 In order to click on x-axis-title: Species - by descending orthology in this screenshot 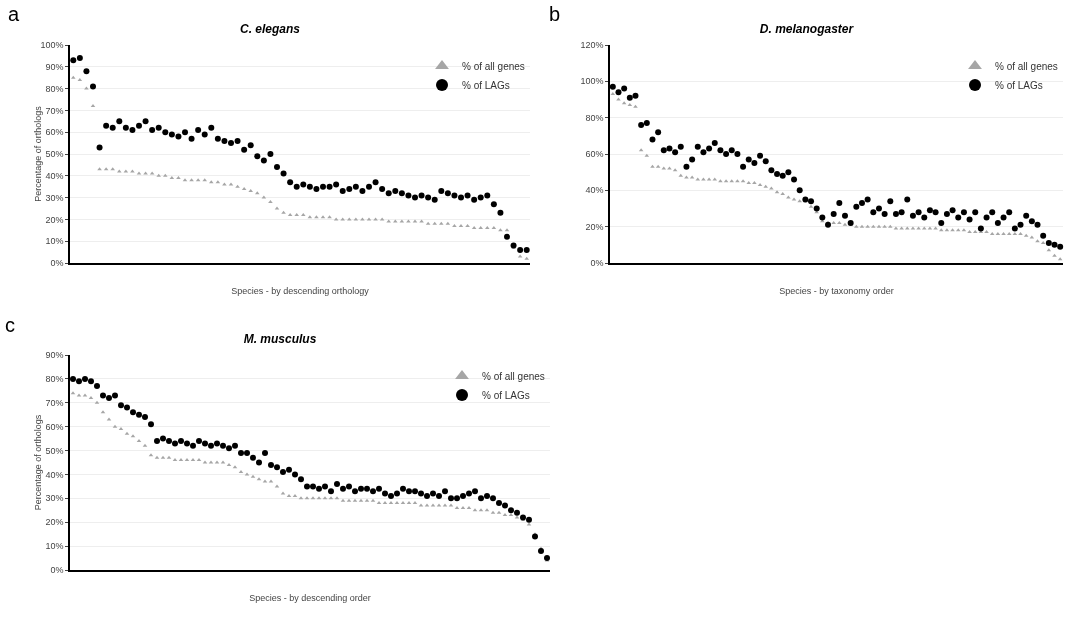, I will do `click(300, 290)`.